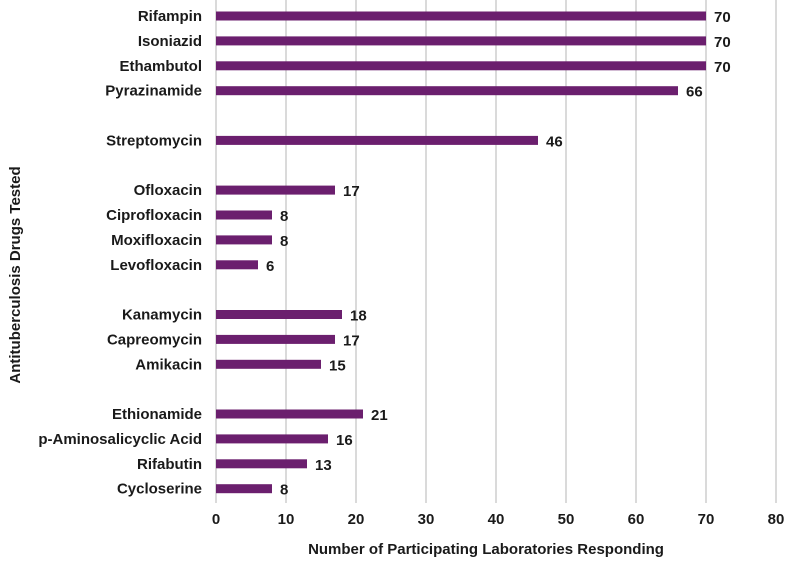 The width and height of the screenshot is (800, 563). I want to click on data-label: 16, so click(344, 440).